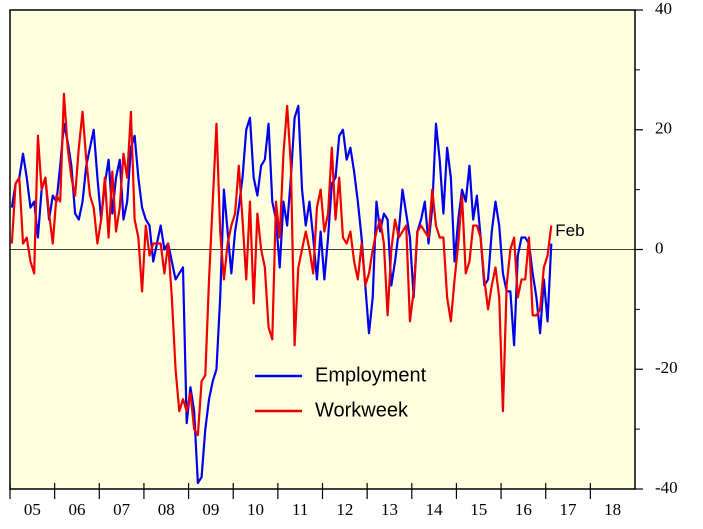 The width and height of the screenshot is (703, 529). I want to click on x-tick-label: 18, so click(612, 509).